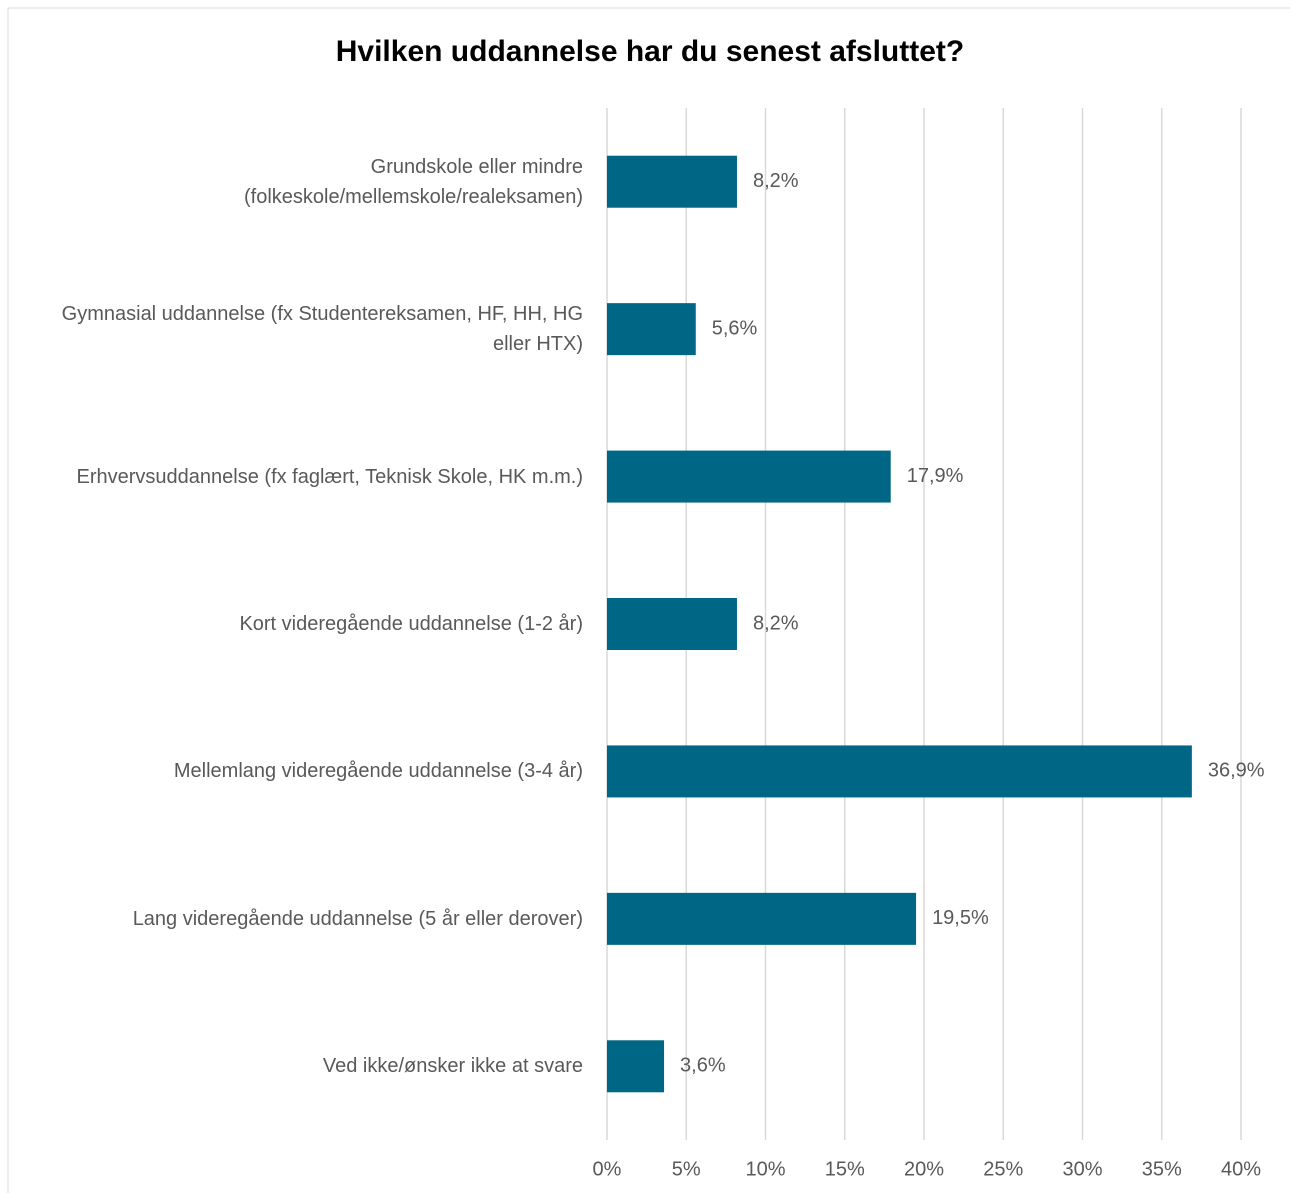  I want to click on x-tick-label: 10%, so click(765, 1169).